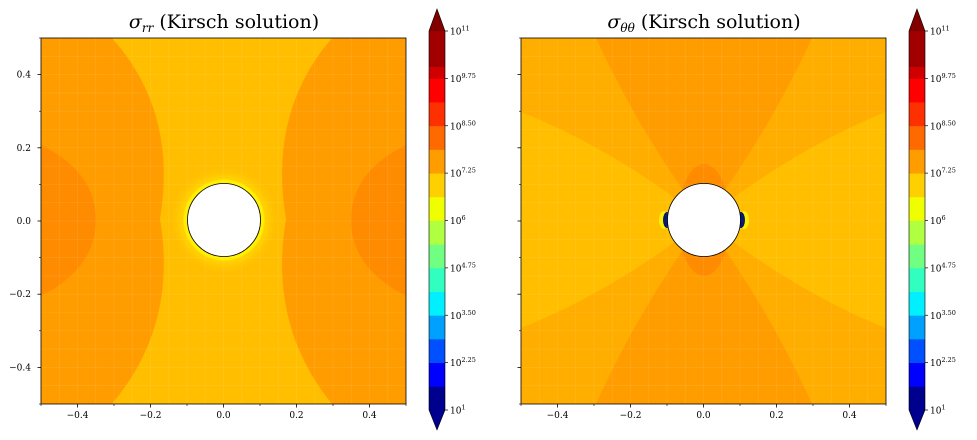 The height and width of the screenshot is (440, 977). What do you see at coordinates (20, 368) in the screenshot?
I see `y-tick-label: −0.4` at bounding box center [20, 368].